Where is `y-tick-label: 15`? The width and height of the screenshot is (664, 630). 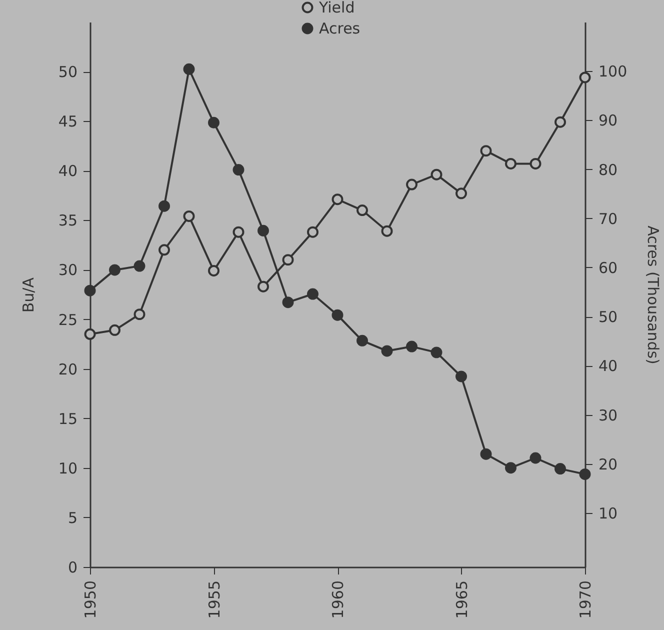 y-tick-label: 15 is located at coordinates (68, 419).